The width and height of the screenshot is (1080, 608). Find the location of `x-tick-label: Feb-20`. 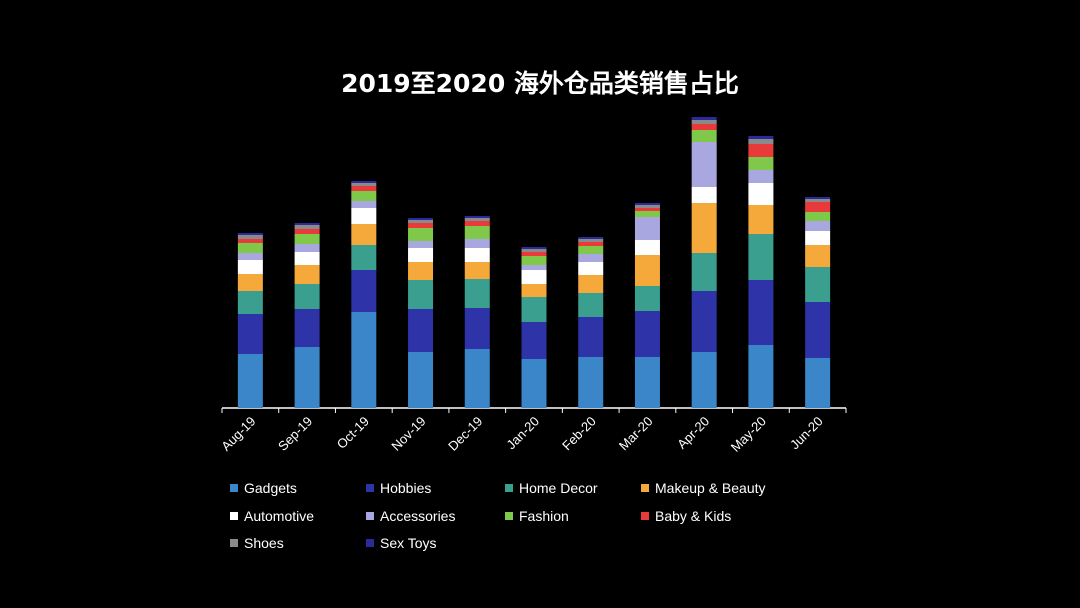

x-tick-label: Feb-20 is located at coordinates (579, 434).